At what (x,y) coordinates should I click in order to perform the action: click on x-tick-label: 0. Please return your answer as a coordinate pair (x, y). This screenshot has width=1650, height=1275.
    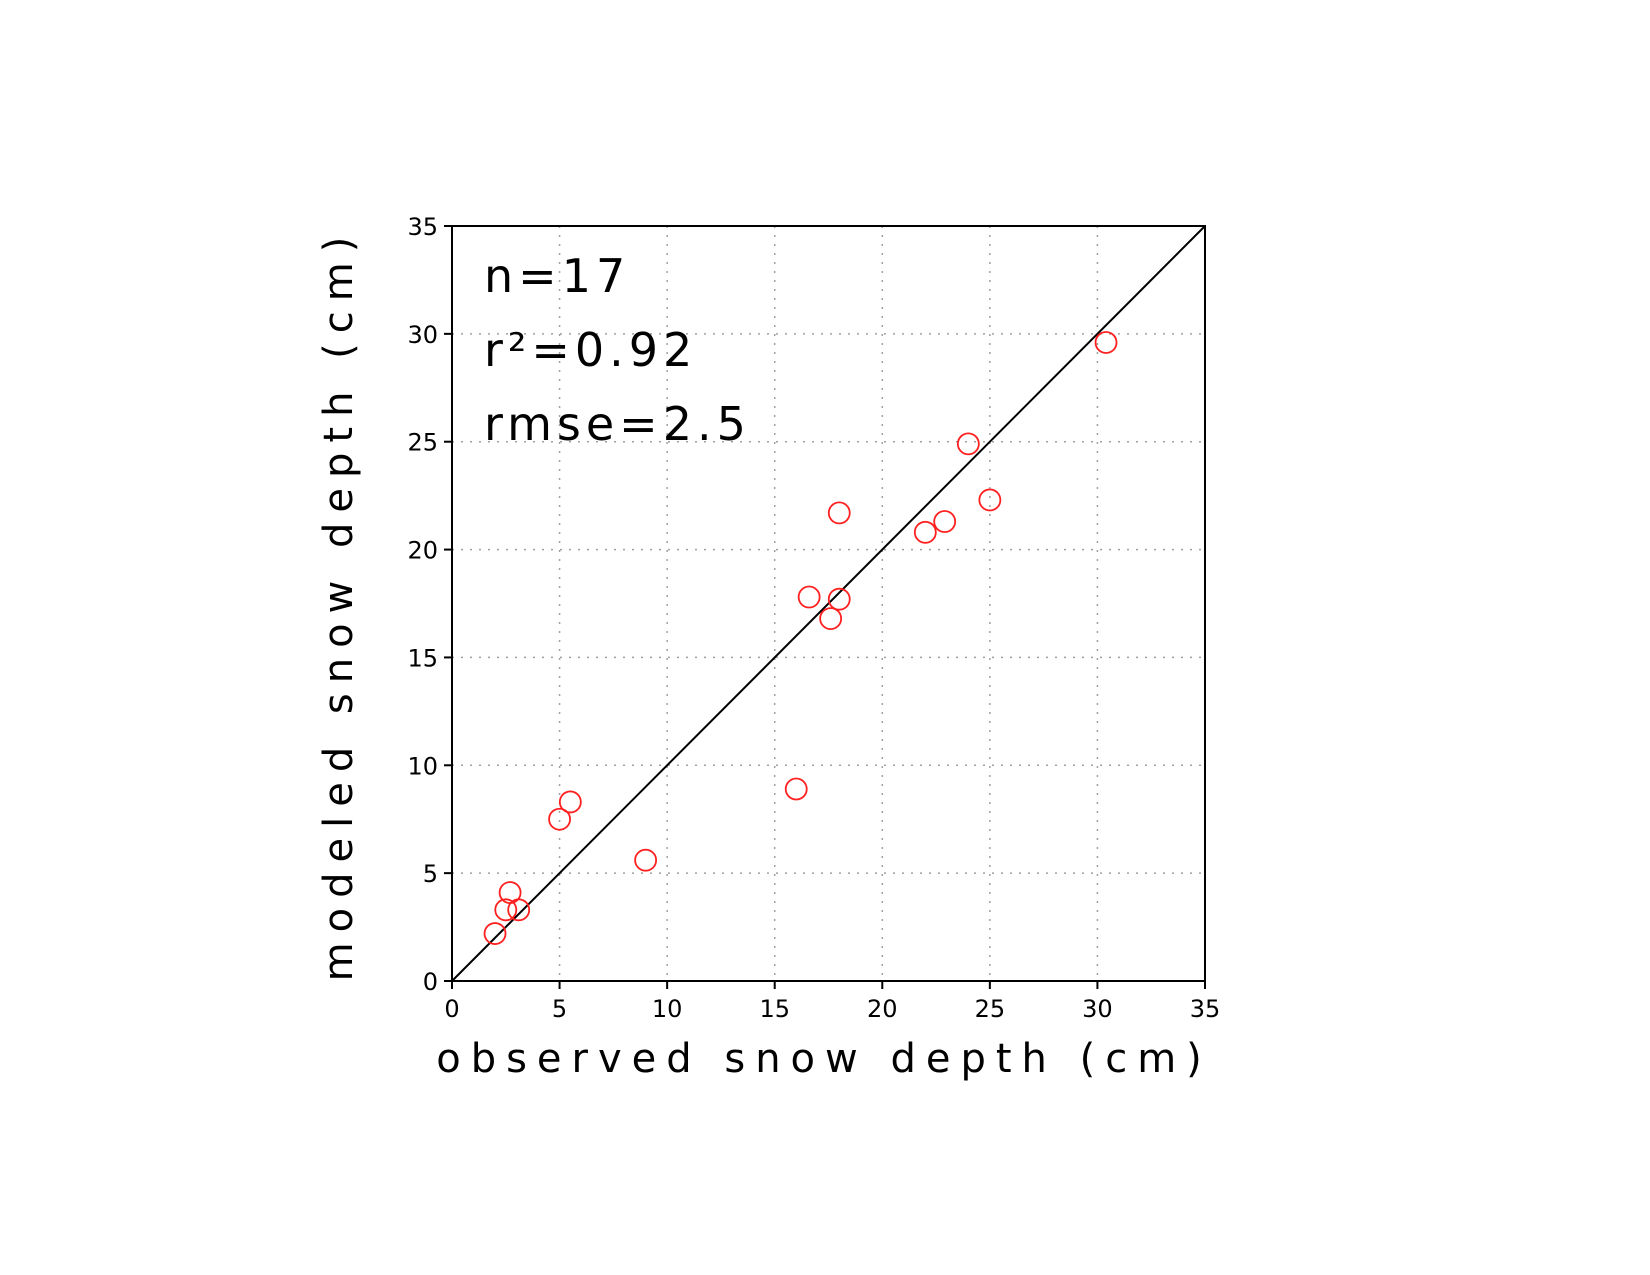
    Looking at the image, I should click on (451, 1009).